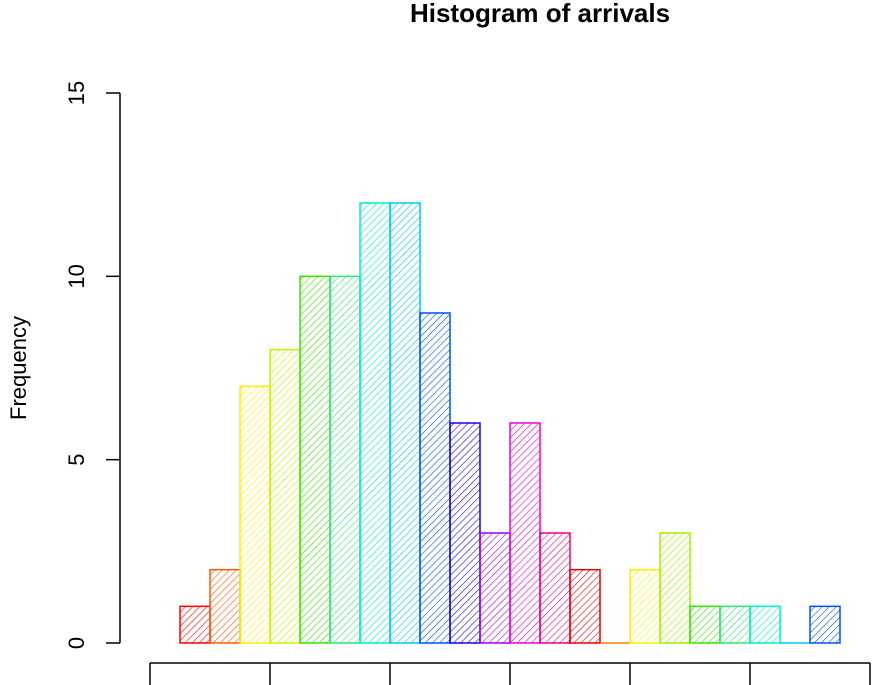 The width and height of the screenshot is (884, 685). Describe the element at coordinates (76, 643) in the screenshot. I see `y-tick-label: 0` at that location.